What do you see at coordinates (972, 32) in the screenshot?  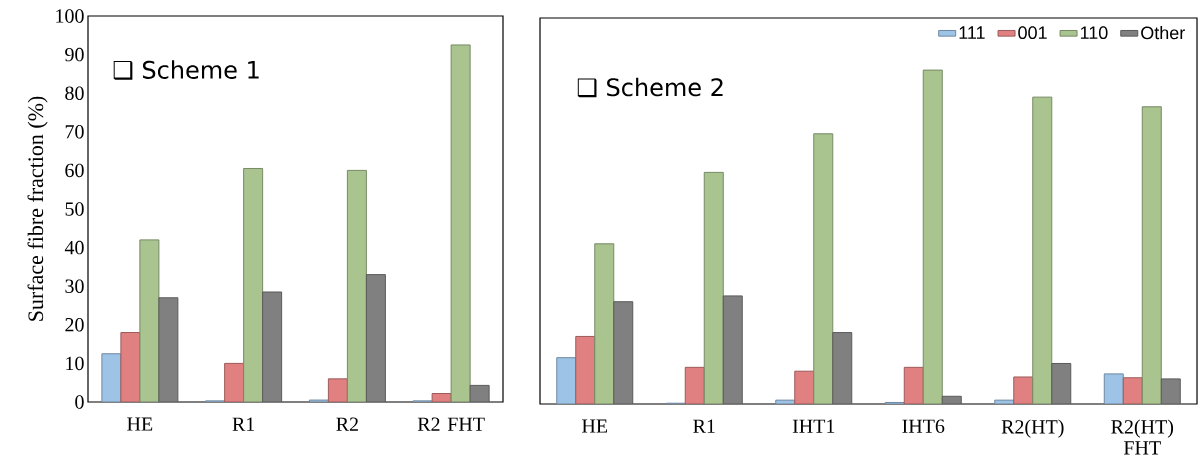 I see `legend-label: 111` at bounding box center [972, 32].